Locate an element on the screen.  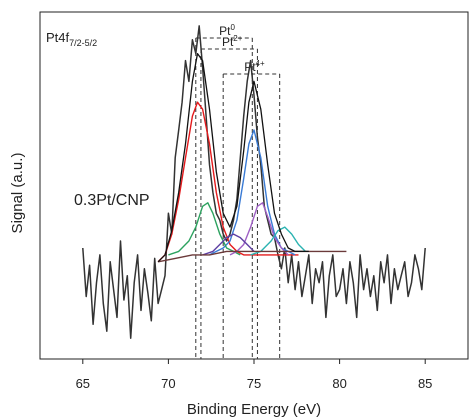
x-tick-label: 70 is located at coordinates (168, 383).